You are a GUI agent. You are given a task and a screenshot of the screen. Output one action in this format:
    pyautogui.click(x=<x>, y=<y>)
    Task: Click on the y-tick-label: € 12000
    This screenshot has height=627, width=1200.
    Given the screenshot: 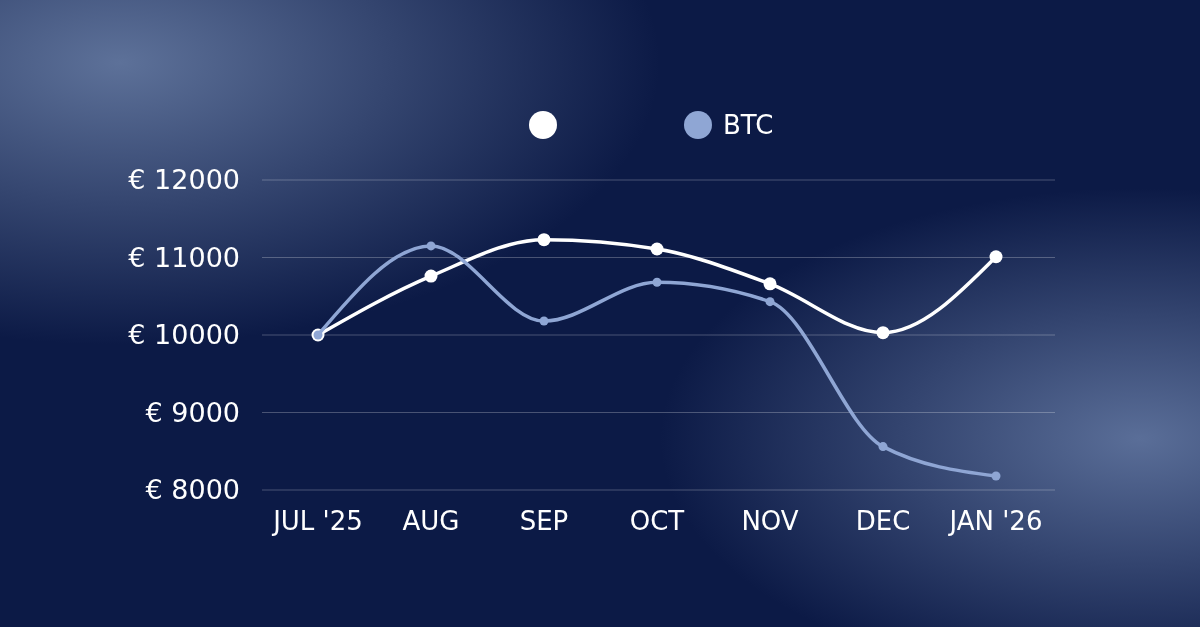 What is the action you would take?
    pyautogui.click(x=184, y=180)
    